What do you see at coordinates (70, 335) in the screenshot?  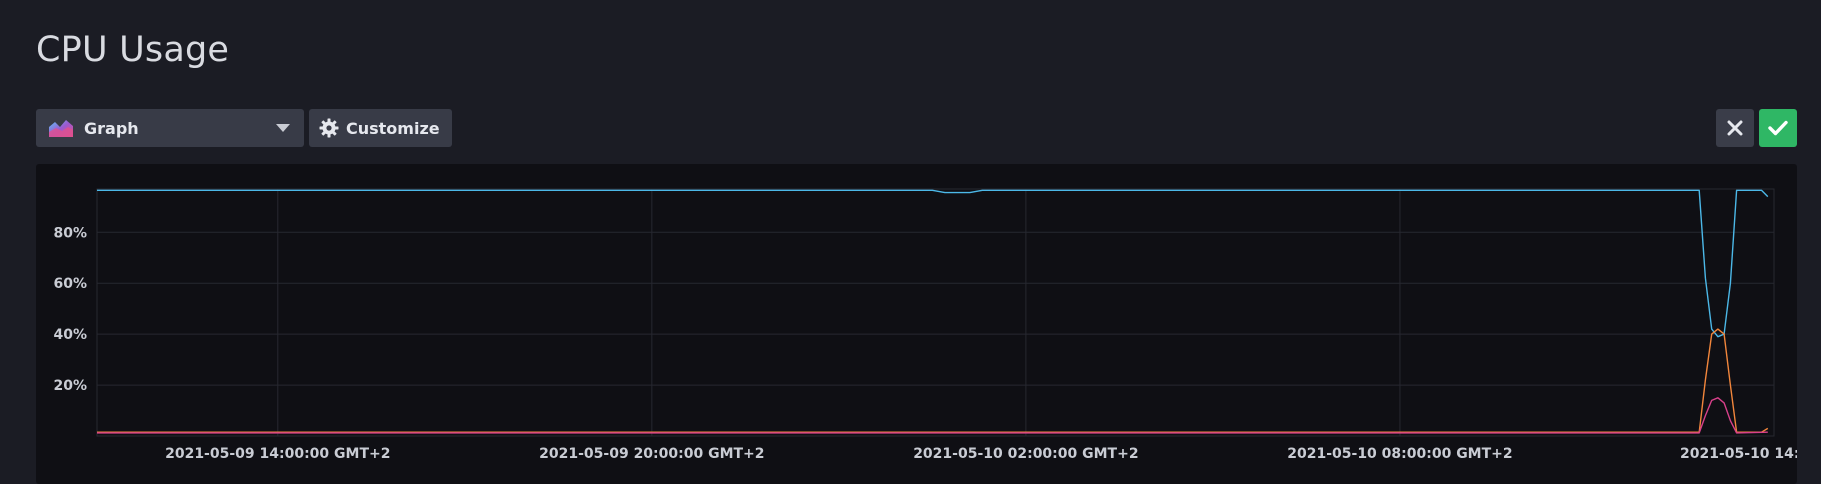 I see `y-tick-label: 40%` at bounding box center [70, 335].